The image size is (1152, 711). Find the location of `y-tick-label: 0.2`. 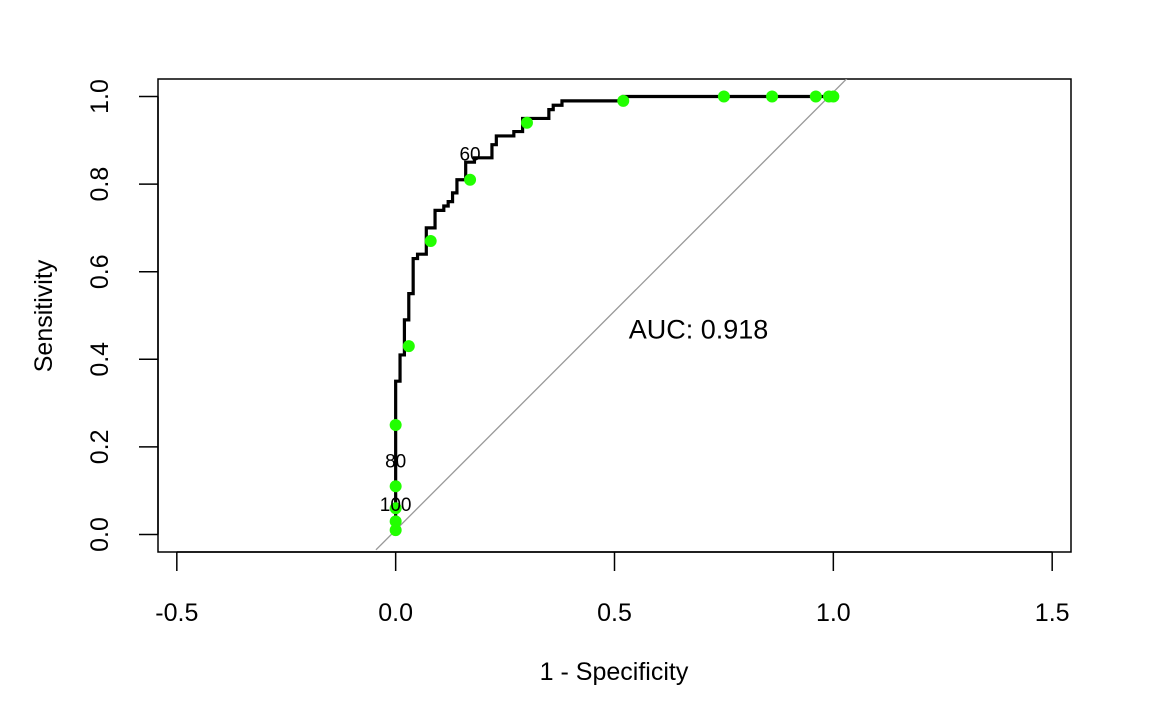

y-tick-label: 0.2 is located at coordinates (100, 447).